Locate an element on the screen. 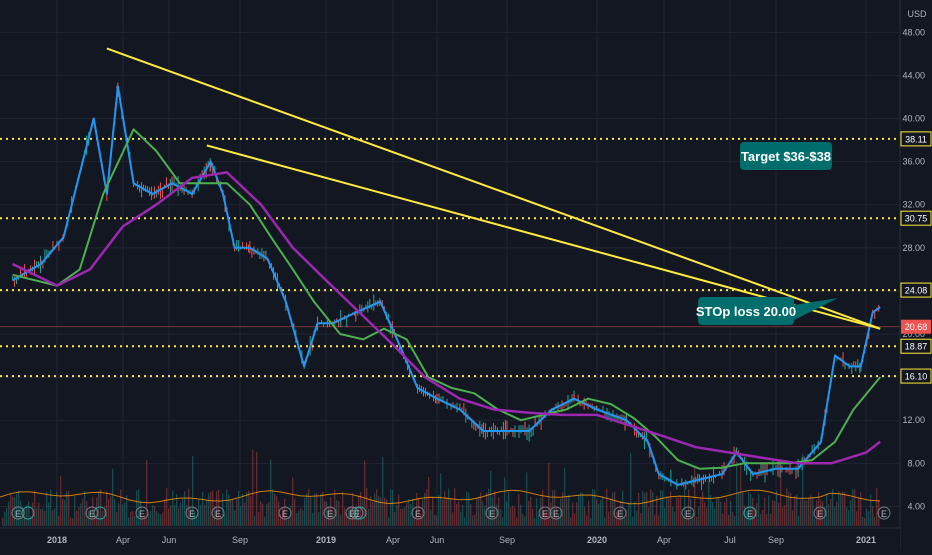  earnings-circle is located at coordinates (688, 513).